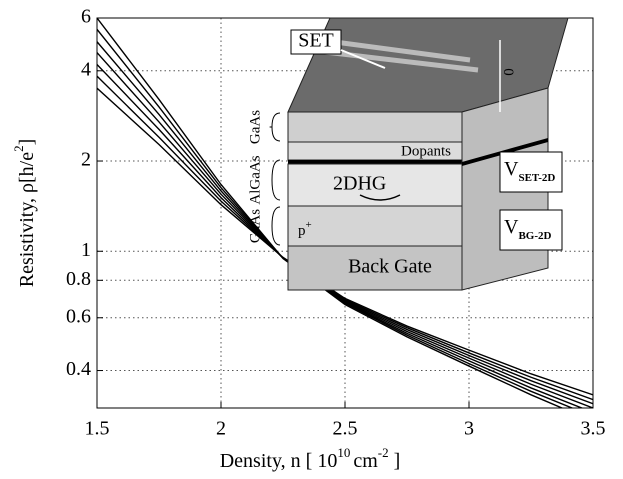 This screenshot has height=479, width=623. I want to click on plus-label: +, so click(309, 225).